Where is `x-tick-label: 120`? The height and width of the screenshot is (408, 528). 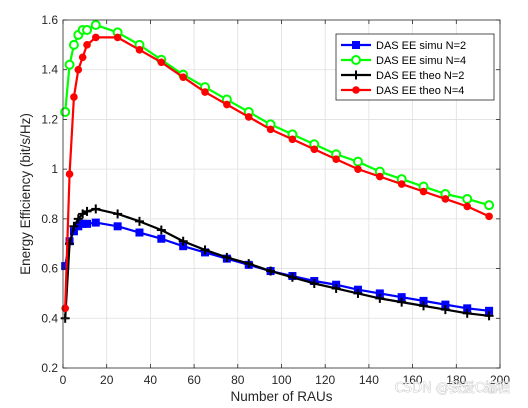
x-tick-label: 120 is located at coordinates (325, 380).